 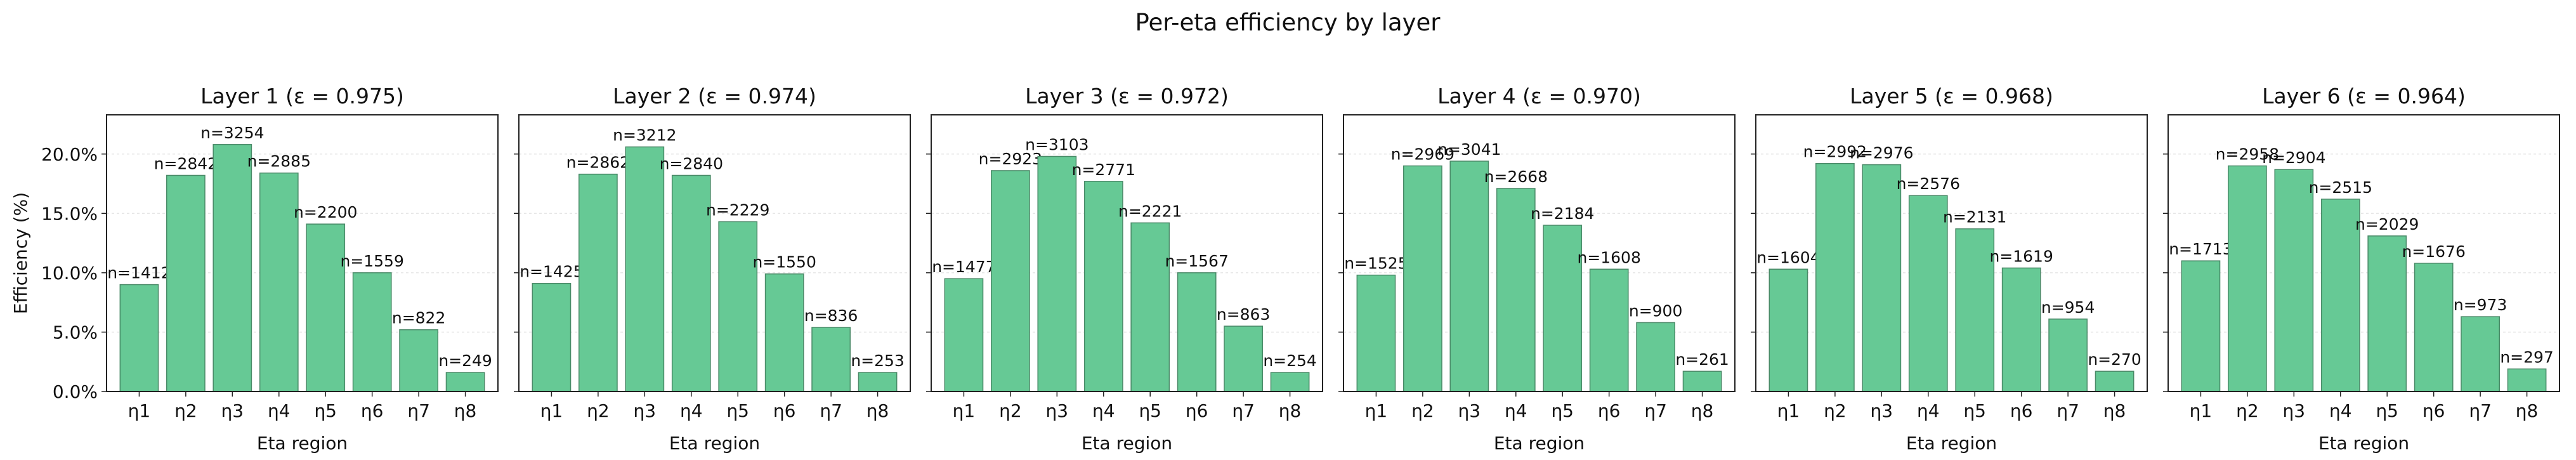 What do you see at coordinates (186, 163) in the screenshot?
I see `bar-count-label: n=2842` at bounding box center [186, 163].